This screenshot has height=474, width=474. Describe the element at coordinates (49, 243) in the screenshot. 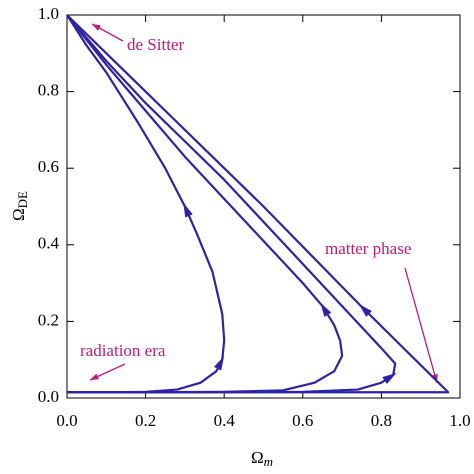

I see `y-tick-label: 0.4` at that location.